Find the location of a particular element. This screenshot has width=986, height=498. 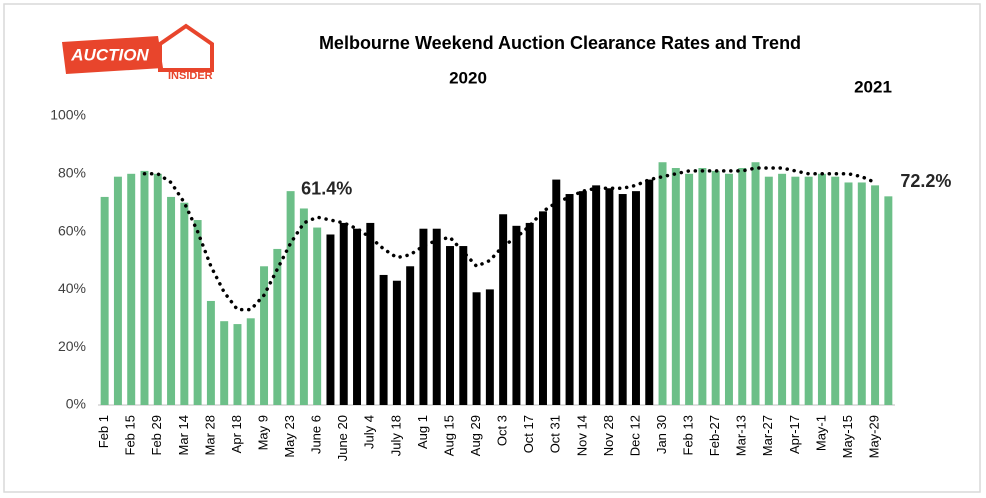

y-tick-label: 60% is located at coordinates (72, 230).